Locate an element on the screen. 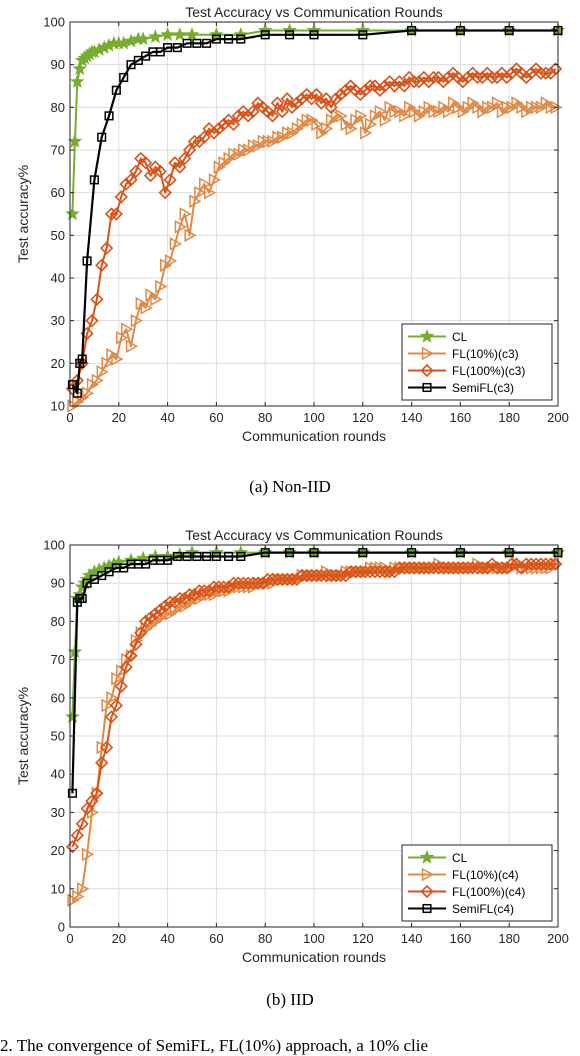 The height and width of the screenshot is (1056, 580). chart-title: Test Accuracy vs Communication Rounds is located at coordinates (314, 12).